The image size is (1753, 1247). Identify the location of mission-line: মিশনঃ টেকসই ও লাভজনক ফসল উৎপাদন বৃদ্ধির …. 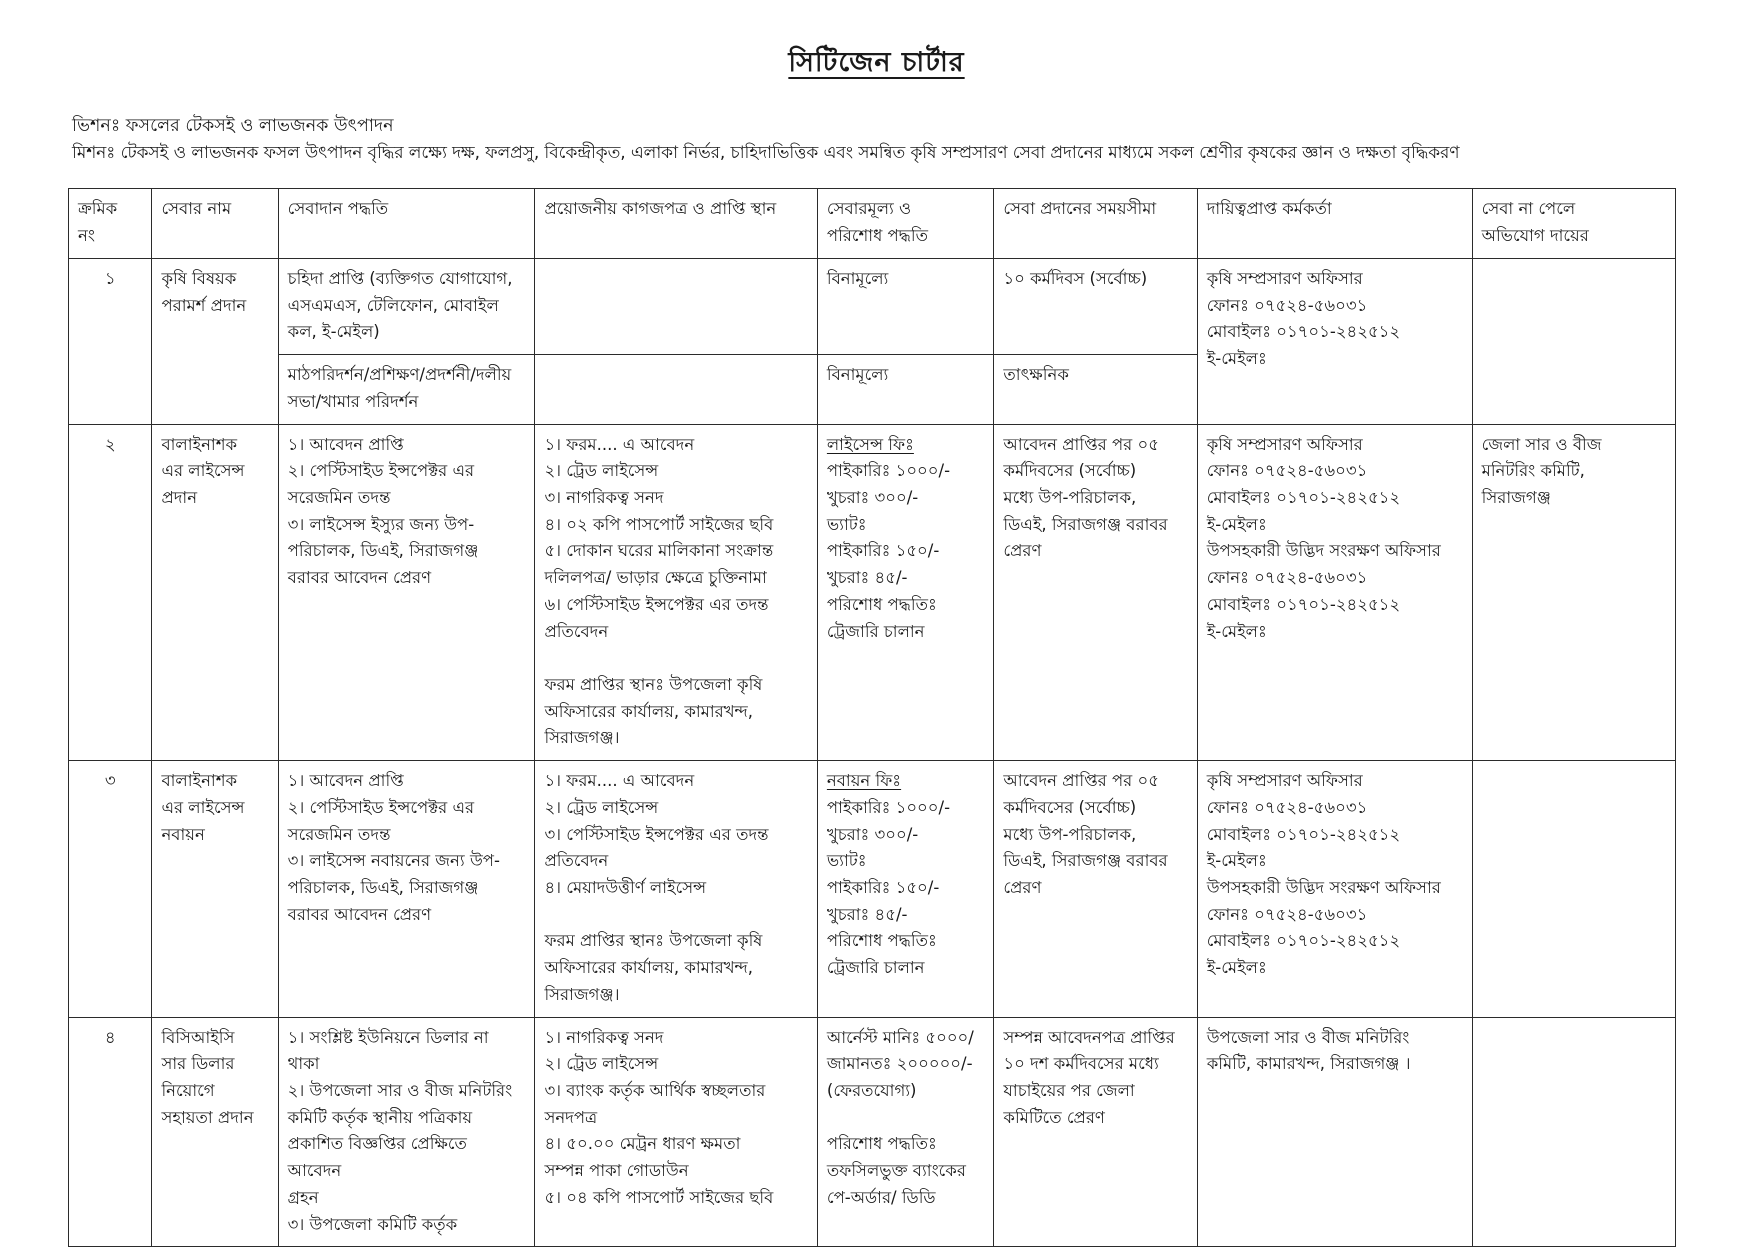
(766, 153).